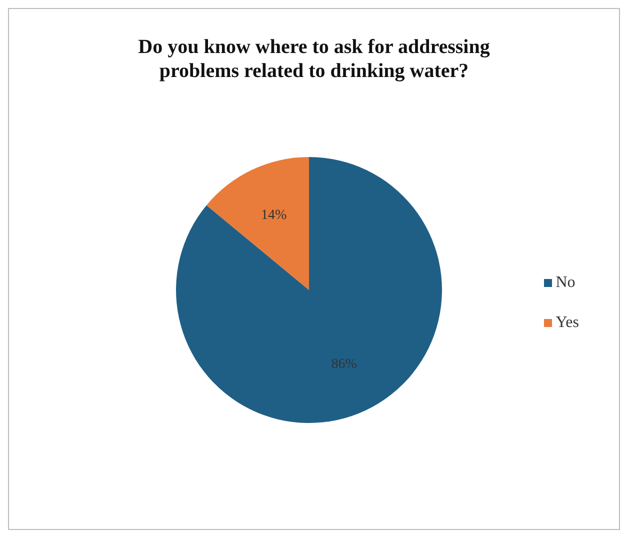  What do you see at coordinates (344, 364) in the screenshot?
I see `data-label: 86%` at bounding box center [344, 364].